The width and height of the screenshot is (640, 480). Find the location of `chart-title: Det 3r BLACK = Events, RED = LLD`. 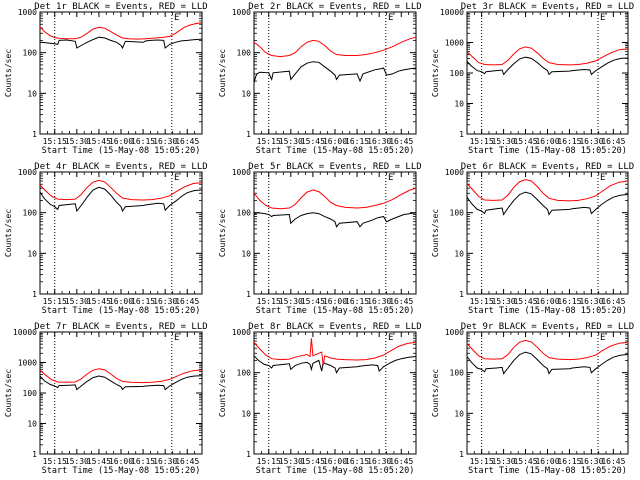

chart-title: Det 3r BLACK = Events, RED = LLD is located at coordinates (547, 7).